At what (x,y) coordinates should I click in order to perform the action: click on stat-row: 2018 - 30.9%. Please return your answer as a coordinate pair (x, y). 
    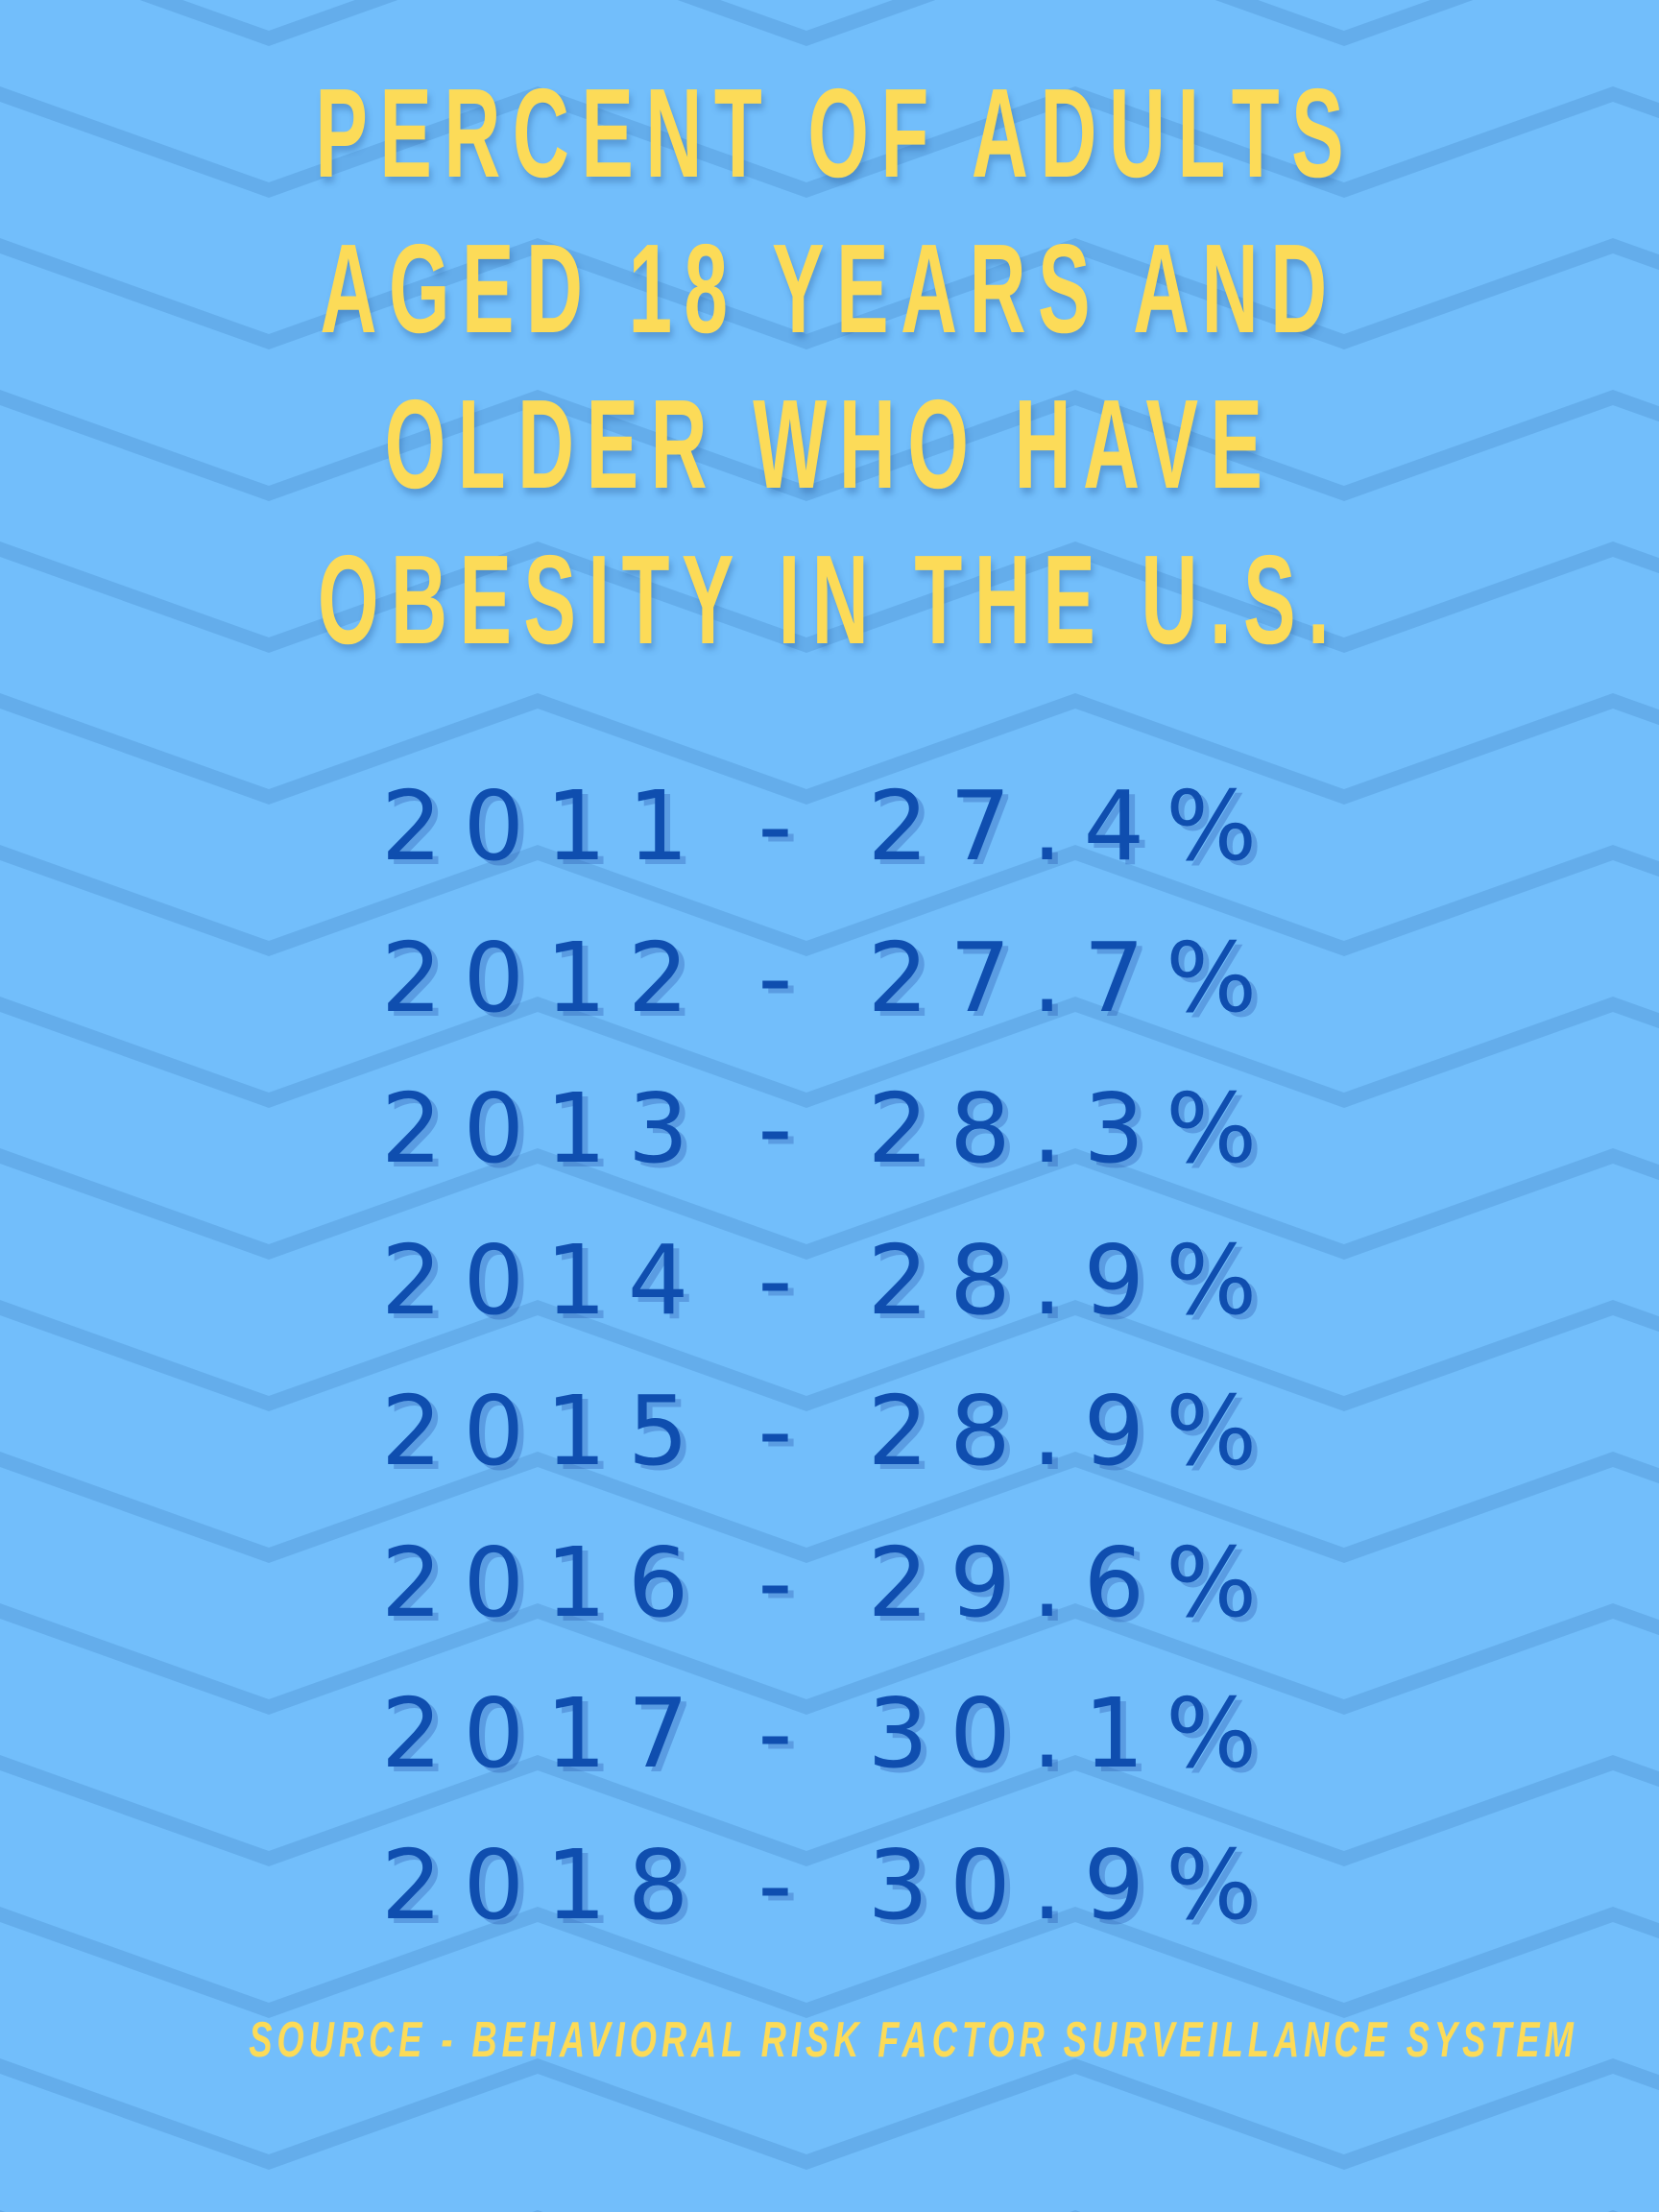
    Looking at the image, I should click on (829, 1885).